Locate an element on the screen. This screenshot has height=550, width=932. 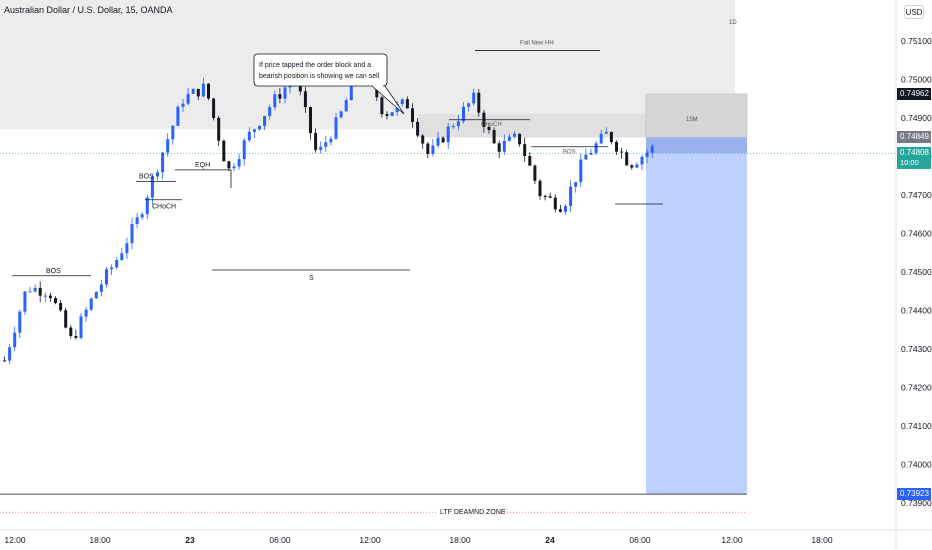
y-tick-label: 0.74400 is located at coordinates (916, 310).